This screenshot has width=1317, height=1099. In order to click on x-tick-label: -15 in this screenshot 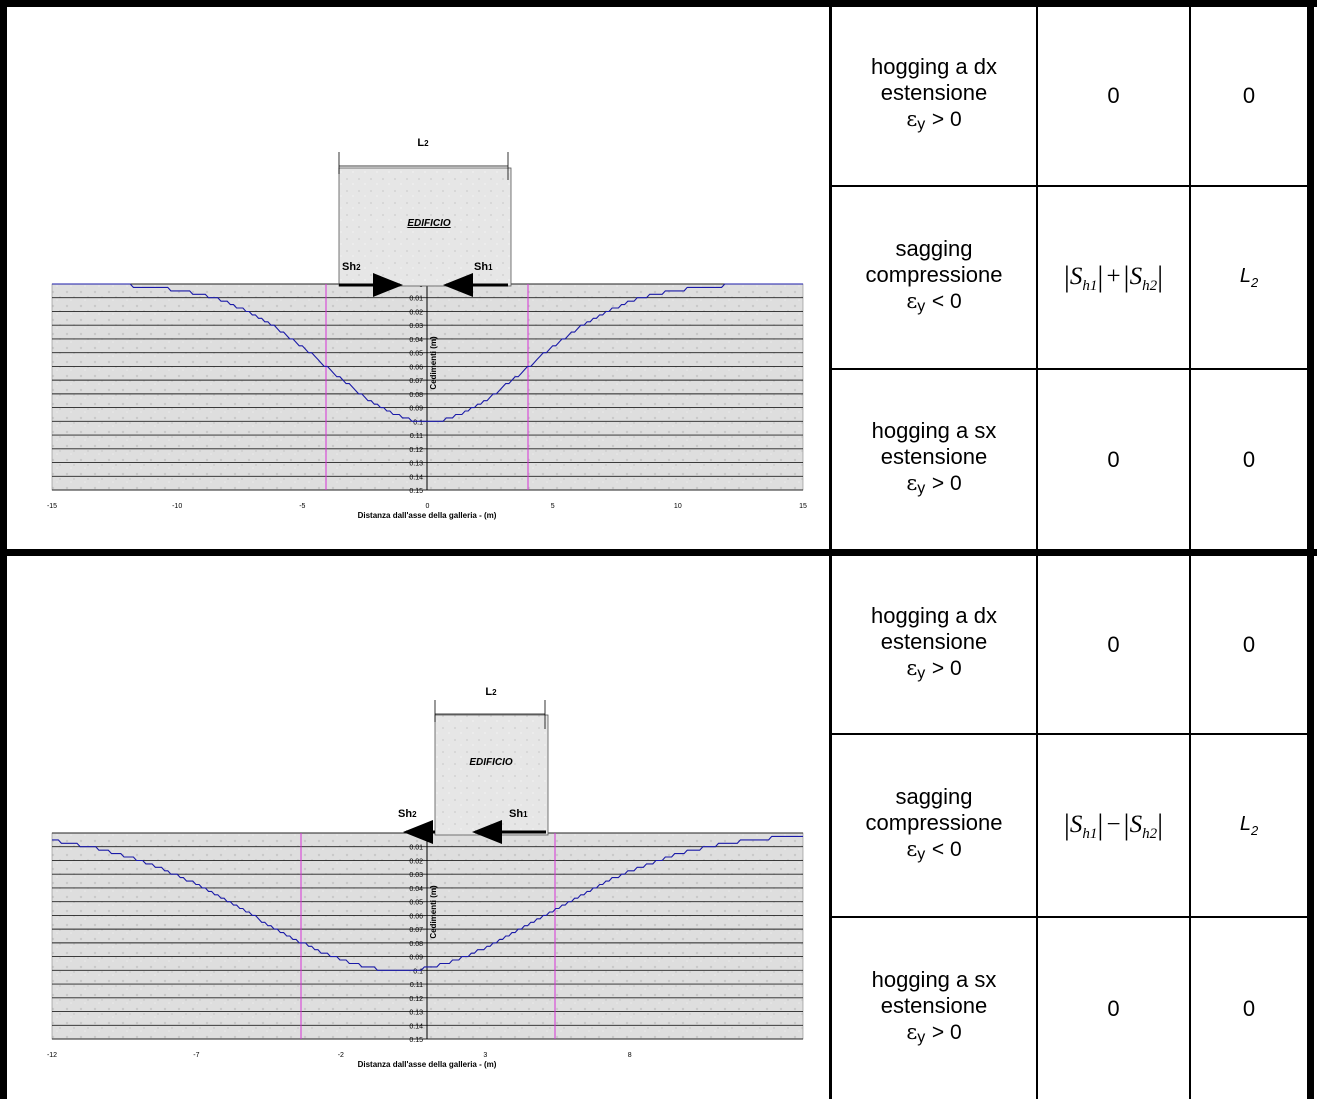, I will do `click(52, 506)`.